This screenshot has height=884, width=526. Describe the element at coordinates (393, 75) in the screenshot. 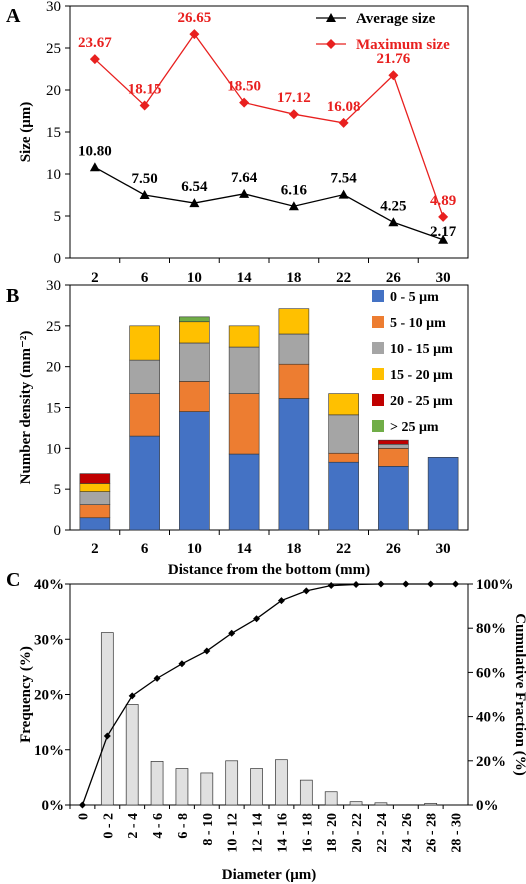

I see `maximum-size-point` at that location.